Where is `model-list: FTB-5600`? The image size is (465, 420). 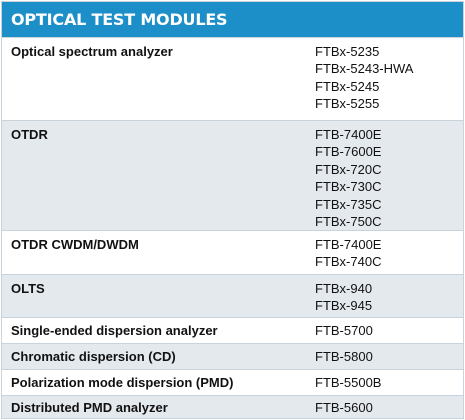 model-list: FTB-5600 is located at coordinates (384, 407).